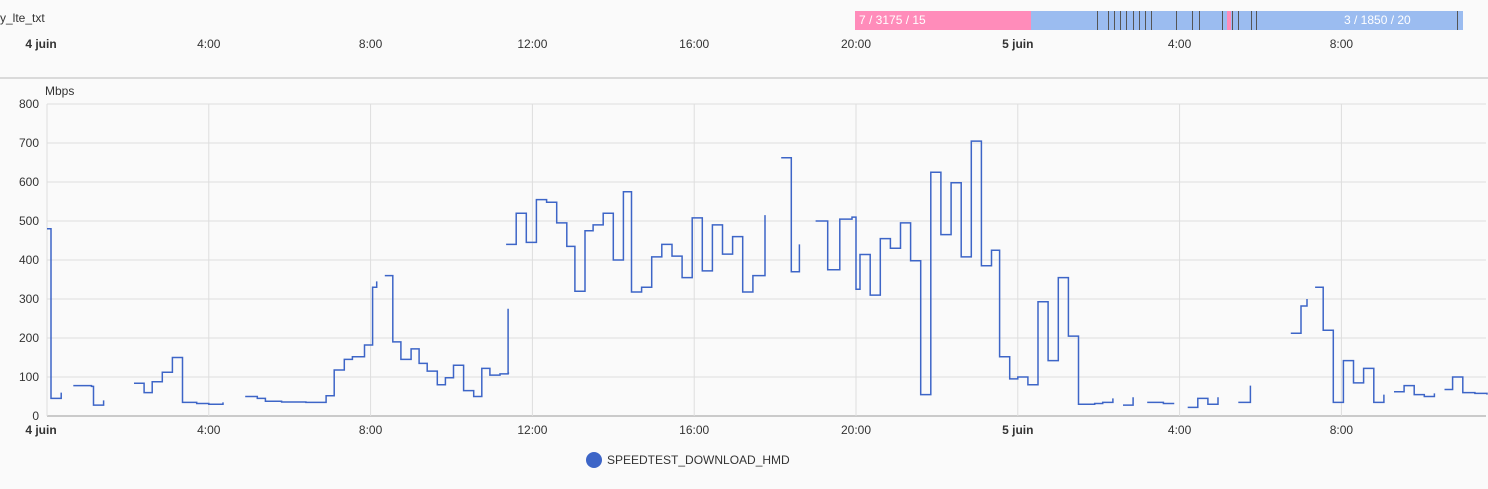 The height and width of the screenshot is (489, 1488). Describe the element at coordinates (29, 377) in the screenshot. I see `y-tick-label: 100` at that location.